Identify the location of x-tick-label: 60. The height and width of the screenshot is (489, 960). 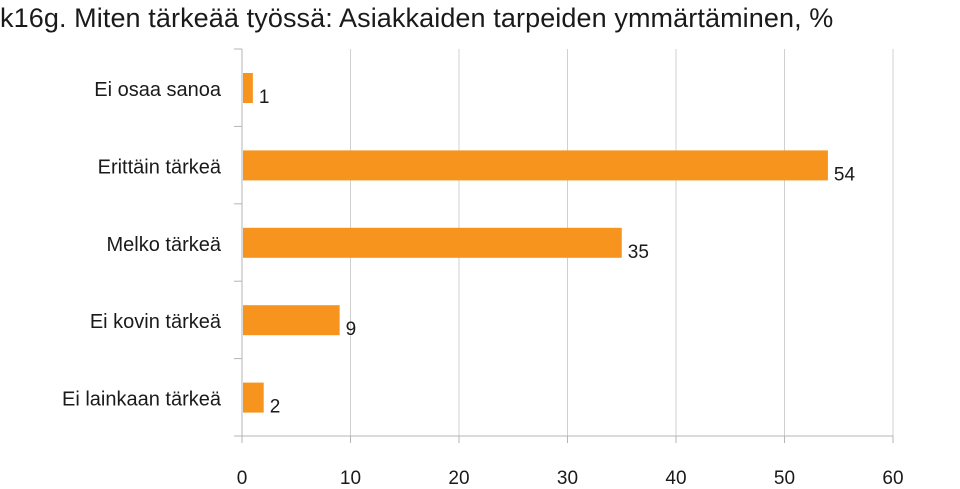
(892, 478).